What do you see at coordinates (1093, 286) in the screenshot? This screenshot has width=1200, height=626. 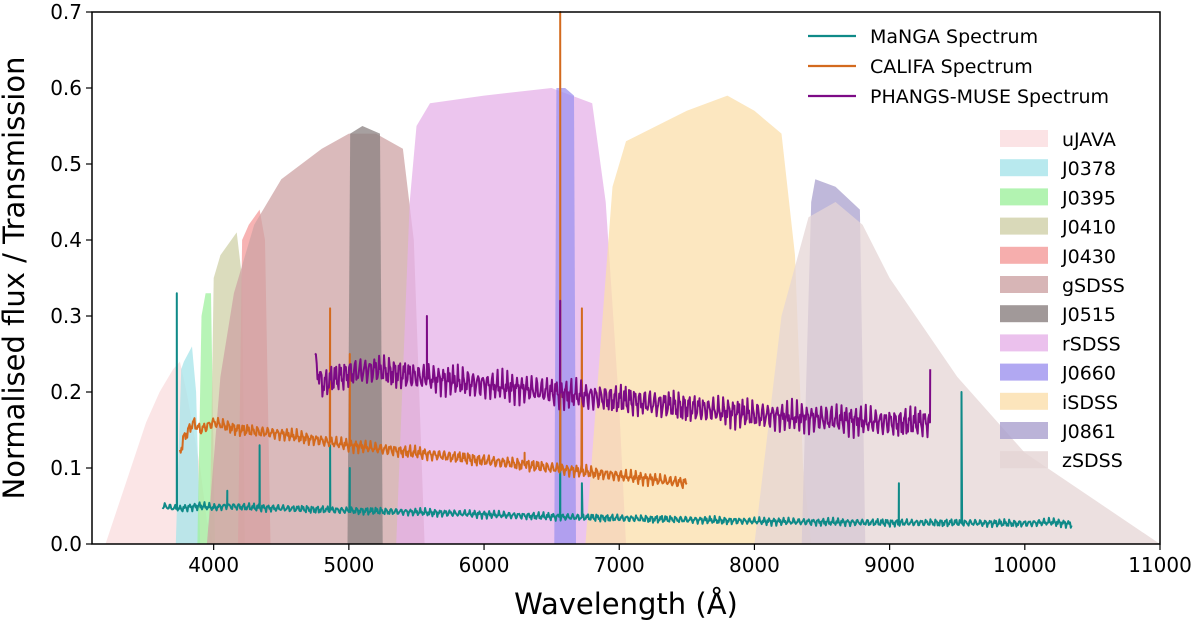 I see `legend-label: gSDSS` at bounding box center [1093, 286].